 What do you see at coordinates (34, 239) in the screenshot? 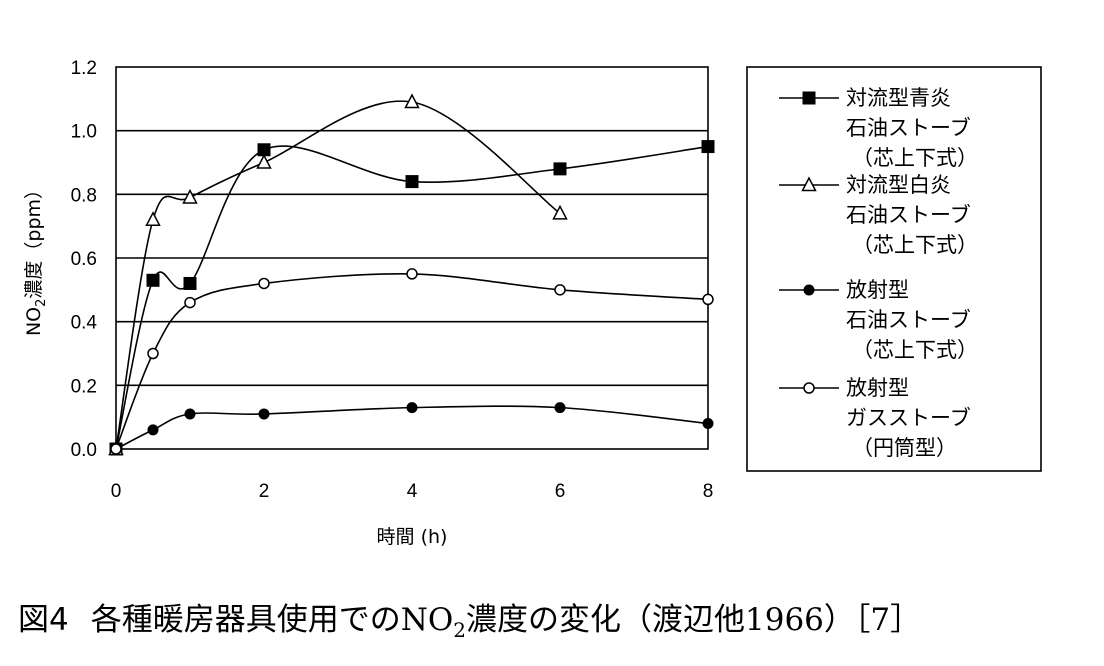
I see `y-axis-title-suffix: 濃度（ppm）` at bounding box center [34, 239].